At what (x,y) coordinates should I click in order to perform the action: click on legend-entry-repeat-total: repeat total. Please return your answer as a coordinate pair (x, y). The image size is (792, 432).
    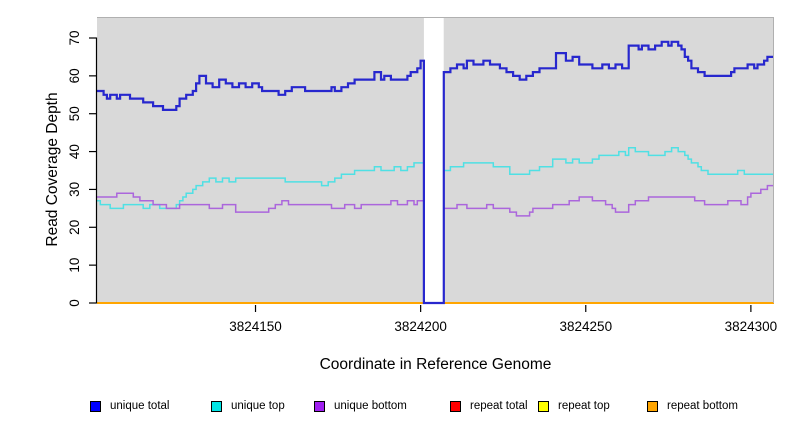
    Looking at the image, I should click on (489, 406).